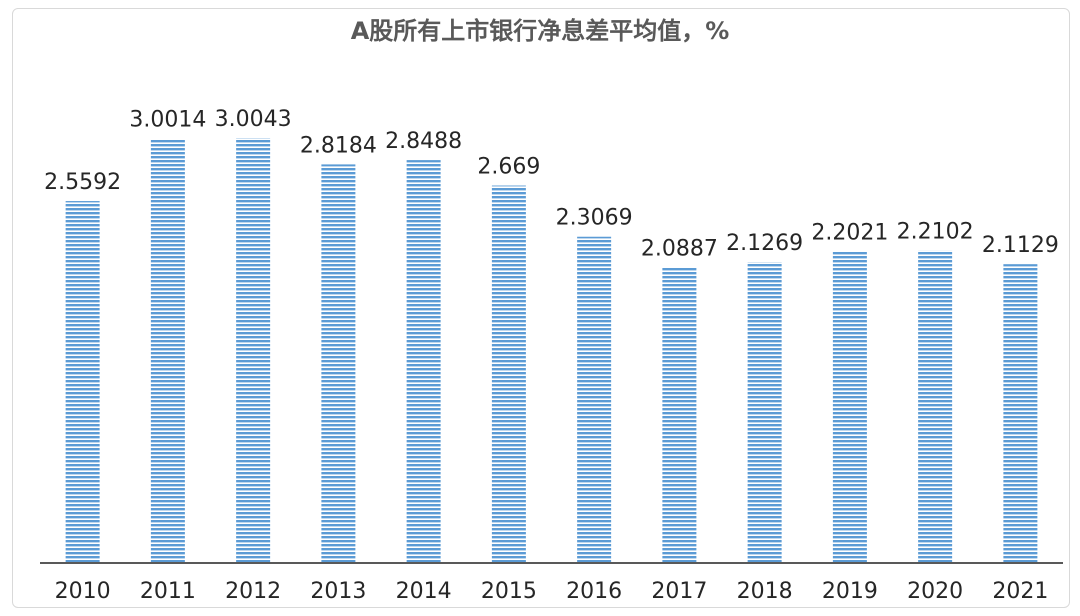  I want to click on data-label-2019: 2.2021, so click(849, 233).